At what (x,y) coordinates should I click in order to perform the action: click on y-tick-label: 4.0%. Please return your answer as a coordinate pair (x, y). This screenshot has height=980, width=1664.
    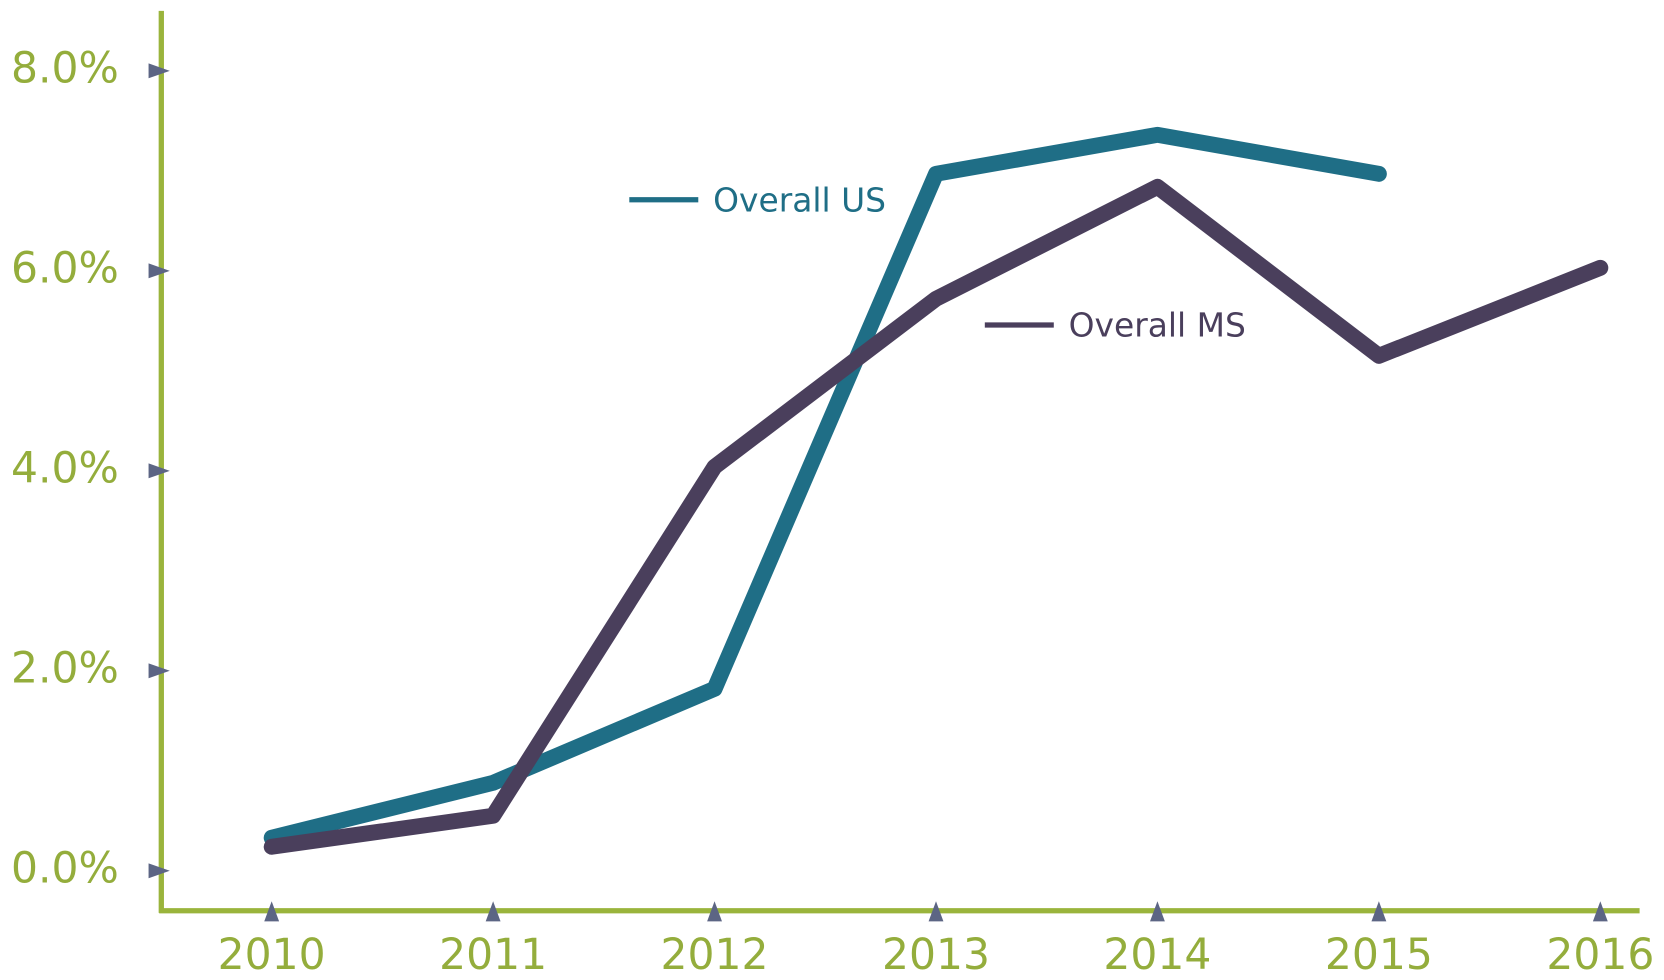
    Looking at the image, I should click on (65, 468).